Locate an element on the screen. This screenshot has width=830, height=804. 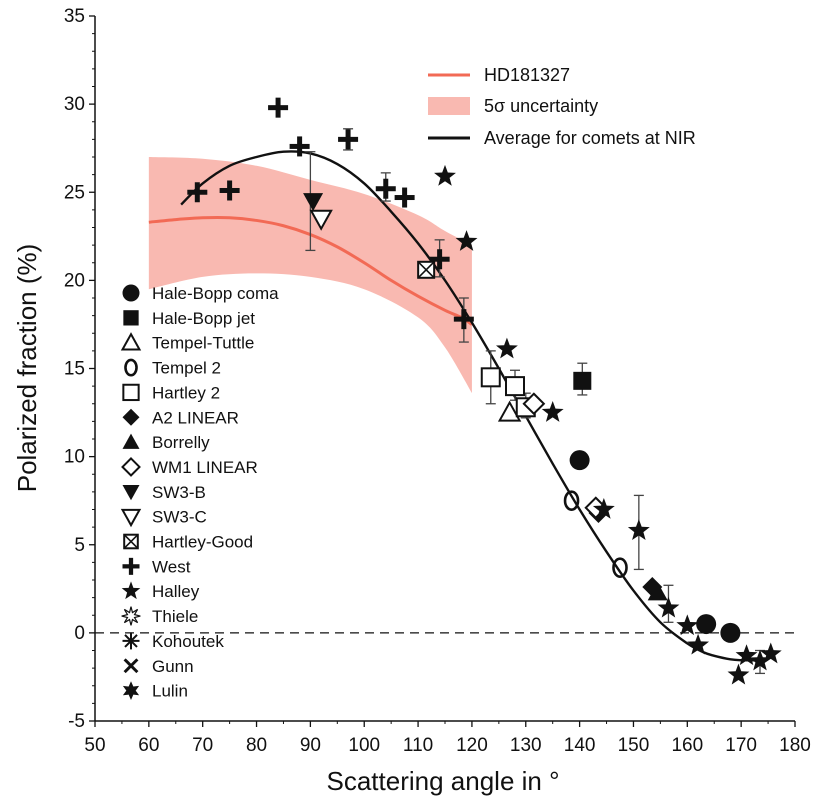
y-tick-label: 20 is located at coordinates (74, 280).